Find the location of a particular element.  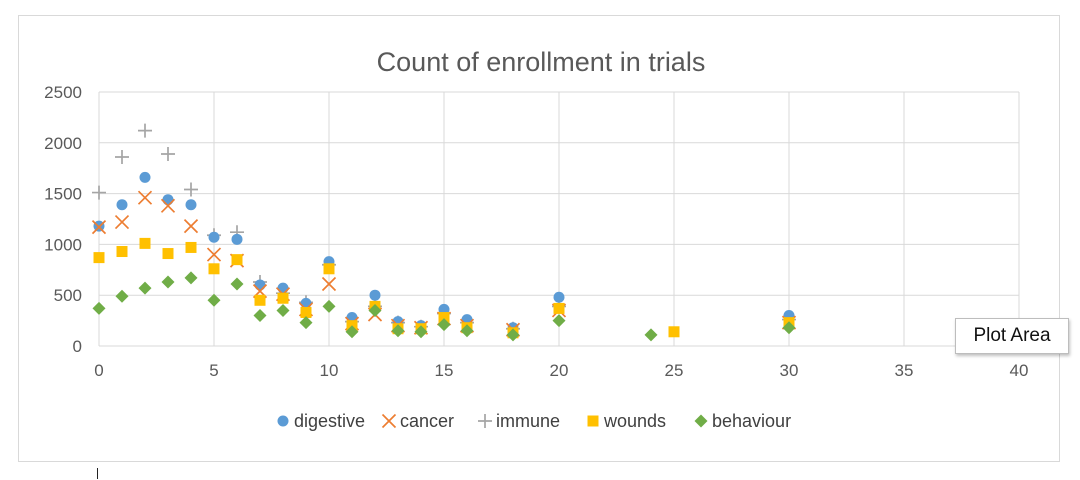

legend-label: cancer is located at coordinates (427, 421).